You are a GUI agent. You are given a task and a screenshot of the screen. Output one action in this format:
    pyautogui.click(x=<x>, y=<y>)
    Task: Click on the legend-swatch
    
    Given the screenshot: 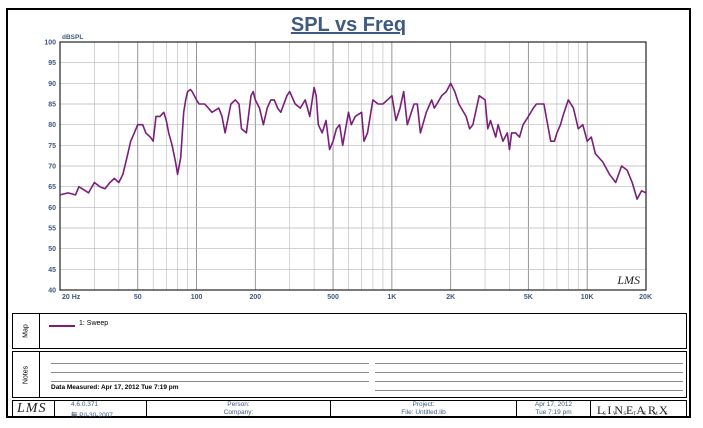 What is the action you would take?
    pyautogui.click(x=62, y=326)
    